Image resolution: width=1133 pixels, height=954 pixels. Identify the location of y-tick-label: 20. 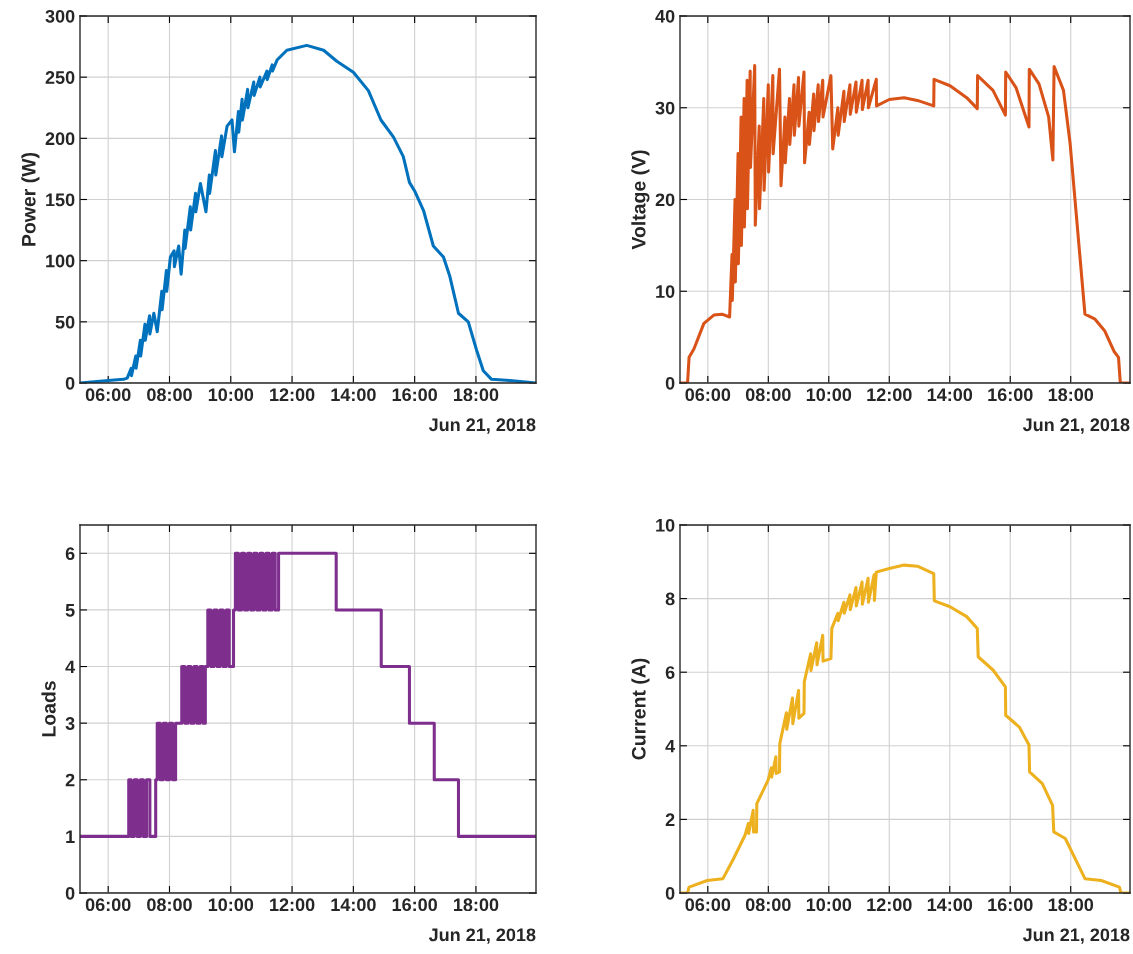
(665, 200).